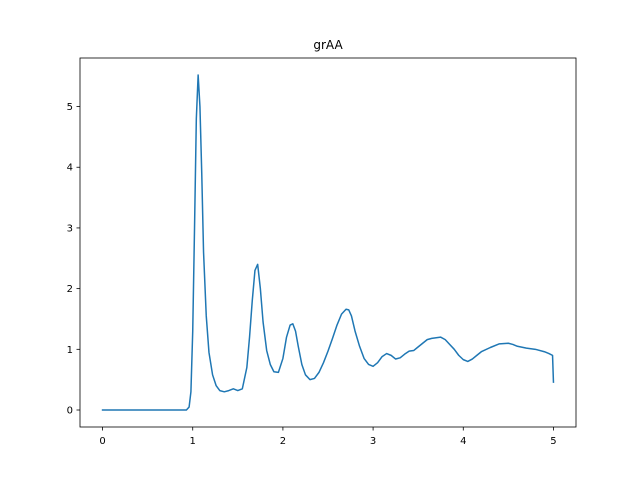  Describe the element at coordinates (283, 441) in the screenshot. I see `x-tick-label-2: 2` at that location.